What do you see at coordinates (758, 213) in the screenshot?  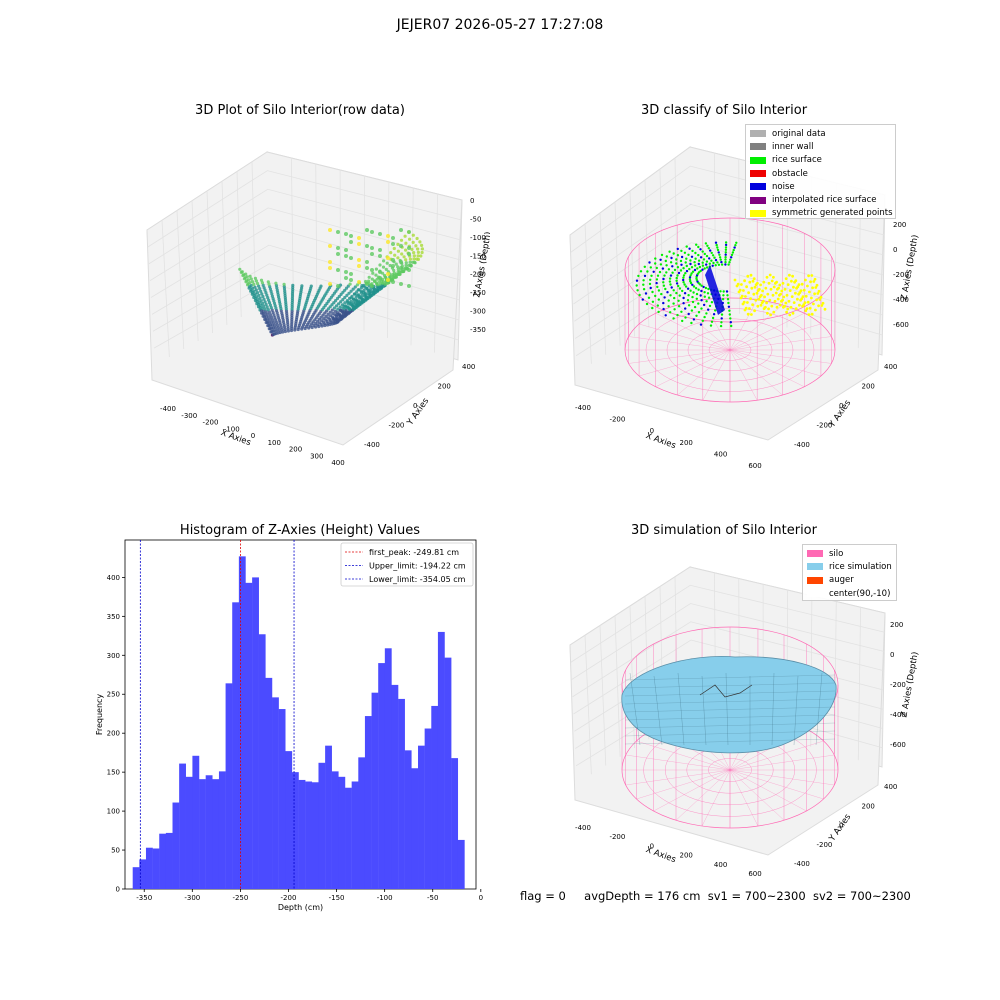 I see `classify-legend-swatch` at bounding box center [758, 213].